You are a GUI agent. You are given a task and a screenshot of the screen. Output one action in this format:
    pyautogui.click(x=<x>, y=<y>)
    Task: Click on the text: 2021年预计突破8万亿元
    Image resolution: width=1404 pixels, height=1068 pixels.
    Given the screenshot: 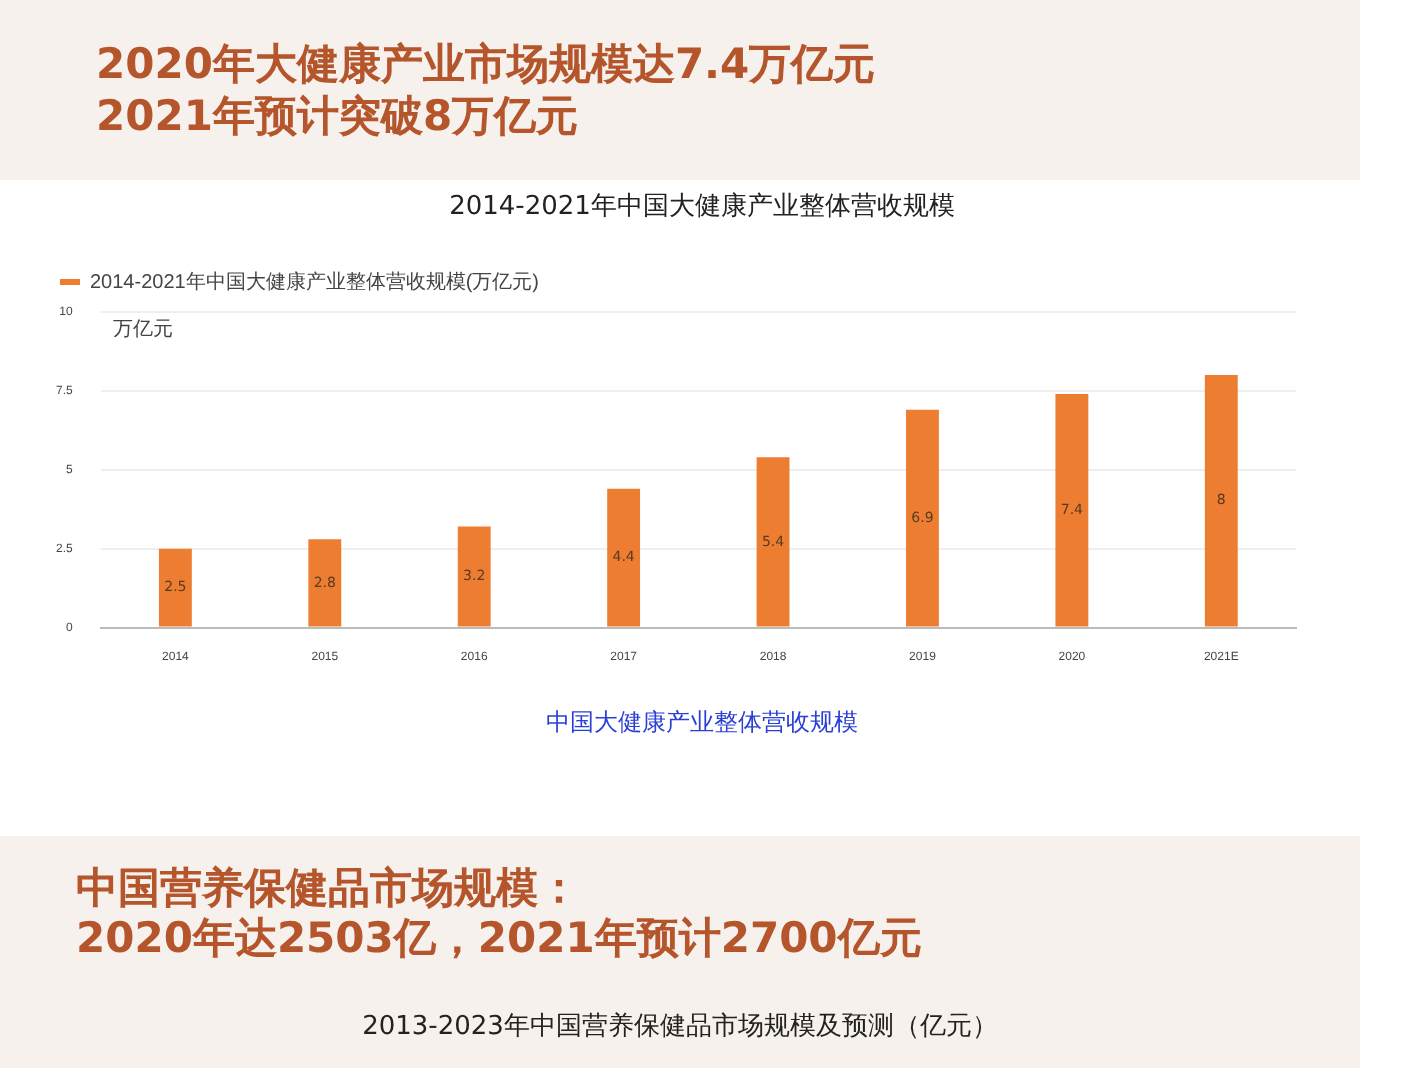 What is the action you would take?
    pyautogui.click(x=337, y=117)
    